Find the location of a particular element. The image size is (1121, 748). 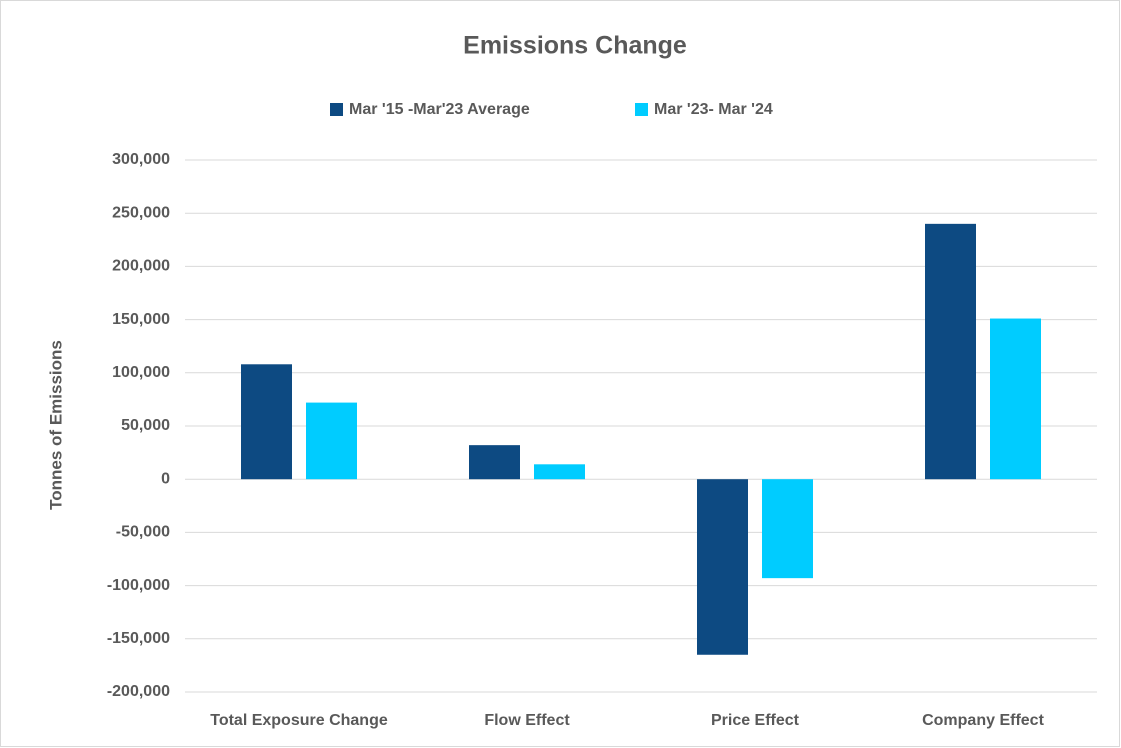

y-tick-label: -50,000 is located at coordinates (143, 532).